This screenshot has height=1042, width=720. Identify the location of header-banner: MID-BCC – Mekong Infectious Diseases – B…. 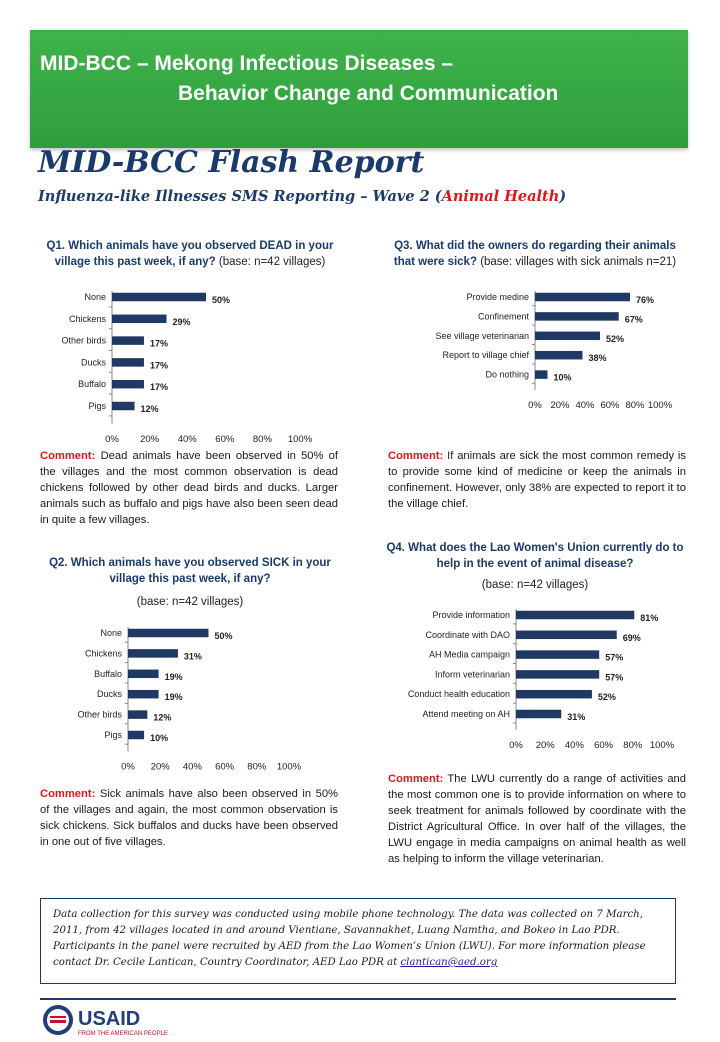
(359, 89).